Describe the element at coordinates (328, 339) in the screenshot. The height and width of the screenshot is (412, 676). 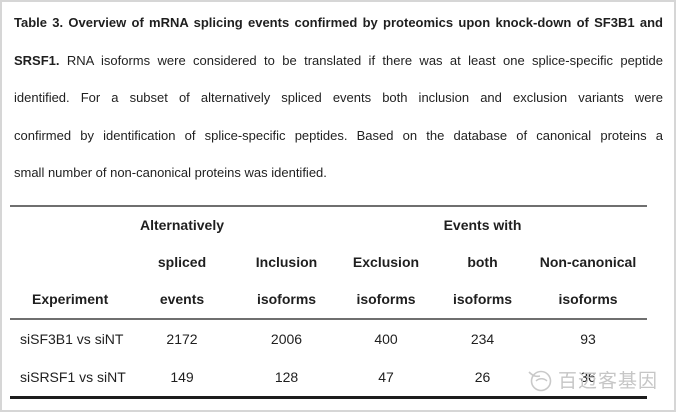
I see `table-row-sisf3b1: siSF3B1 vs siNT 2172 2006 400 234 93` at that location.